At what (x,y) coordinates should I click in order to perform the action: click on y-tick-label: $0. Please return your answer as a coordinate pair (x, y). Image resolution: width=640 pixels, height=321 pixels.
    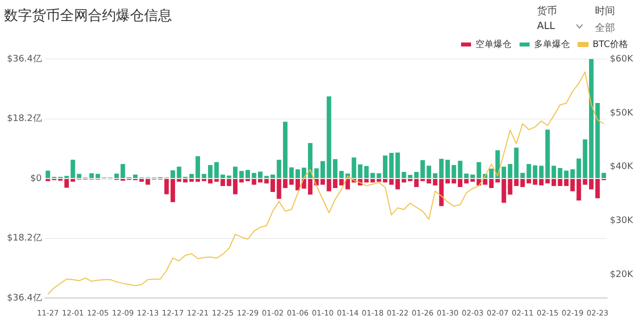
    Looking at the image, I should click on (36, 179).